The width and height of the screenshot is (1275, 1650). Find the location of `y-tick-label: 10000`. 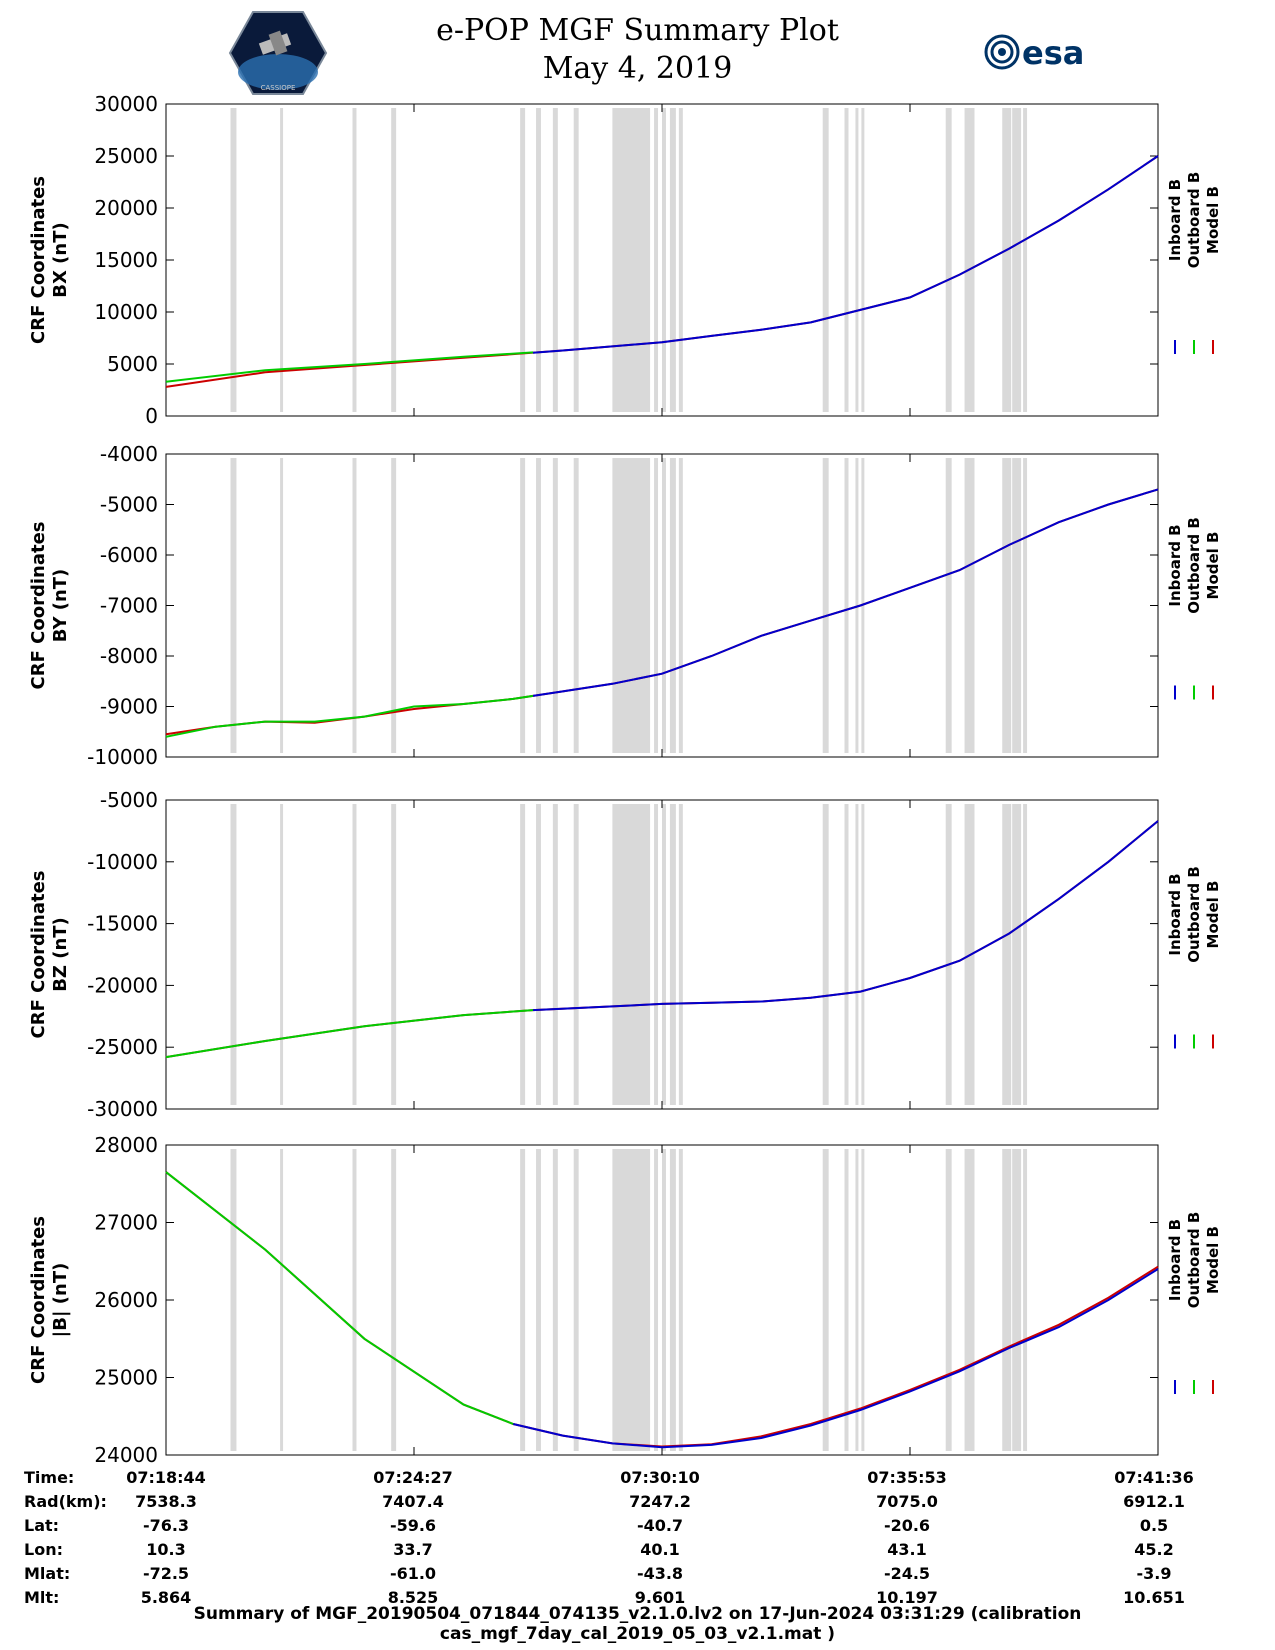

y-tick-label: 10000 is located at coordinates (126, 312).